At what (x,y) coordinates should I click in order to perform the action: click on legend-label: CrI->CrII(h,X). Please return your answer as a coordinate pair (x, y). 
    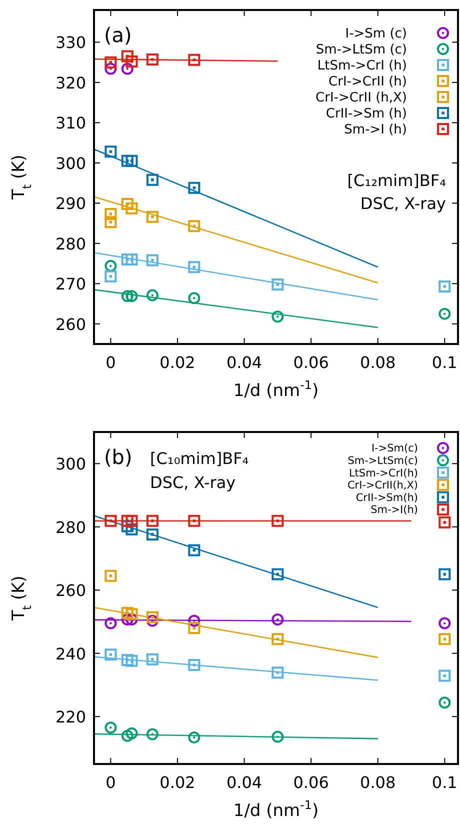
    Looking at the image, I should click on (382, 486).